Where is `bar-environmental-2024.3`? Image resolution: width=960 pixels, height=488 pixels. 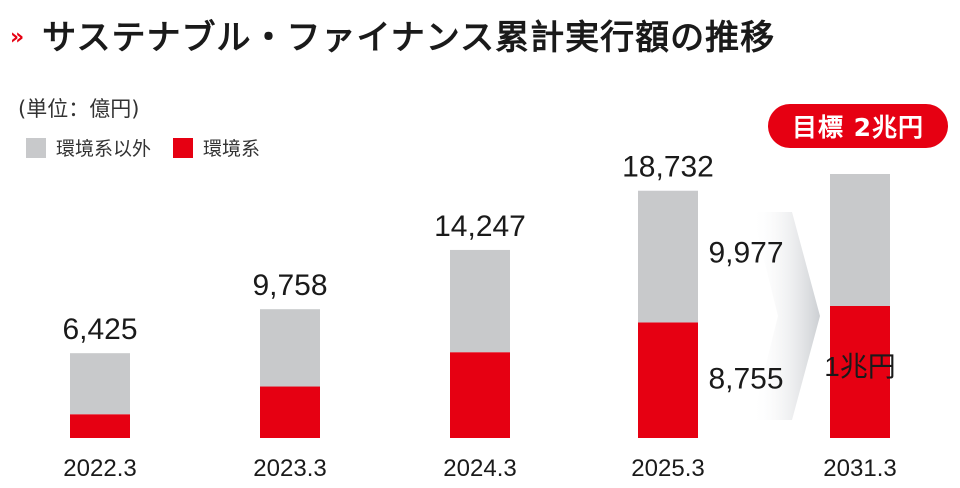
bar-environmental-2024.3 is located at coordinates (480, 395).